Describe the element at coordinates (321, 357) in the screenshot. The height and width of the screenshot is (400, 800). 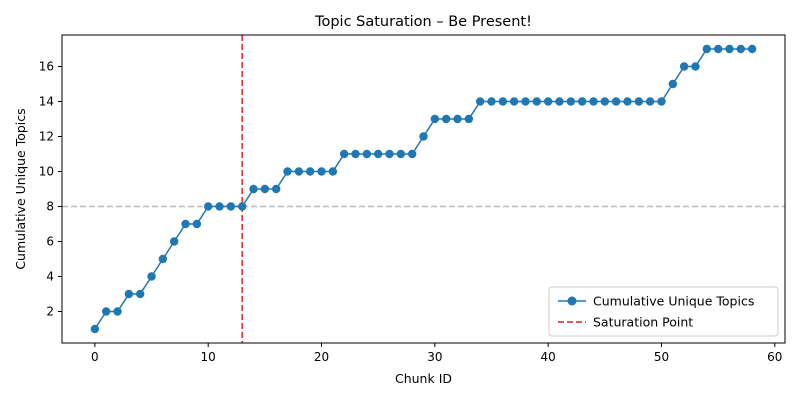
I see `x-tick-label: 20` at that location.